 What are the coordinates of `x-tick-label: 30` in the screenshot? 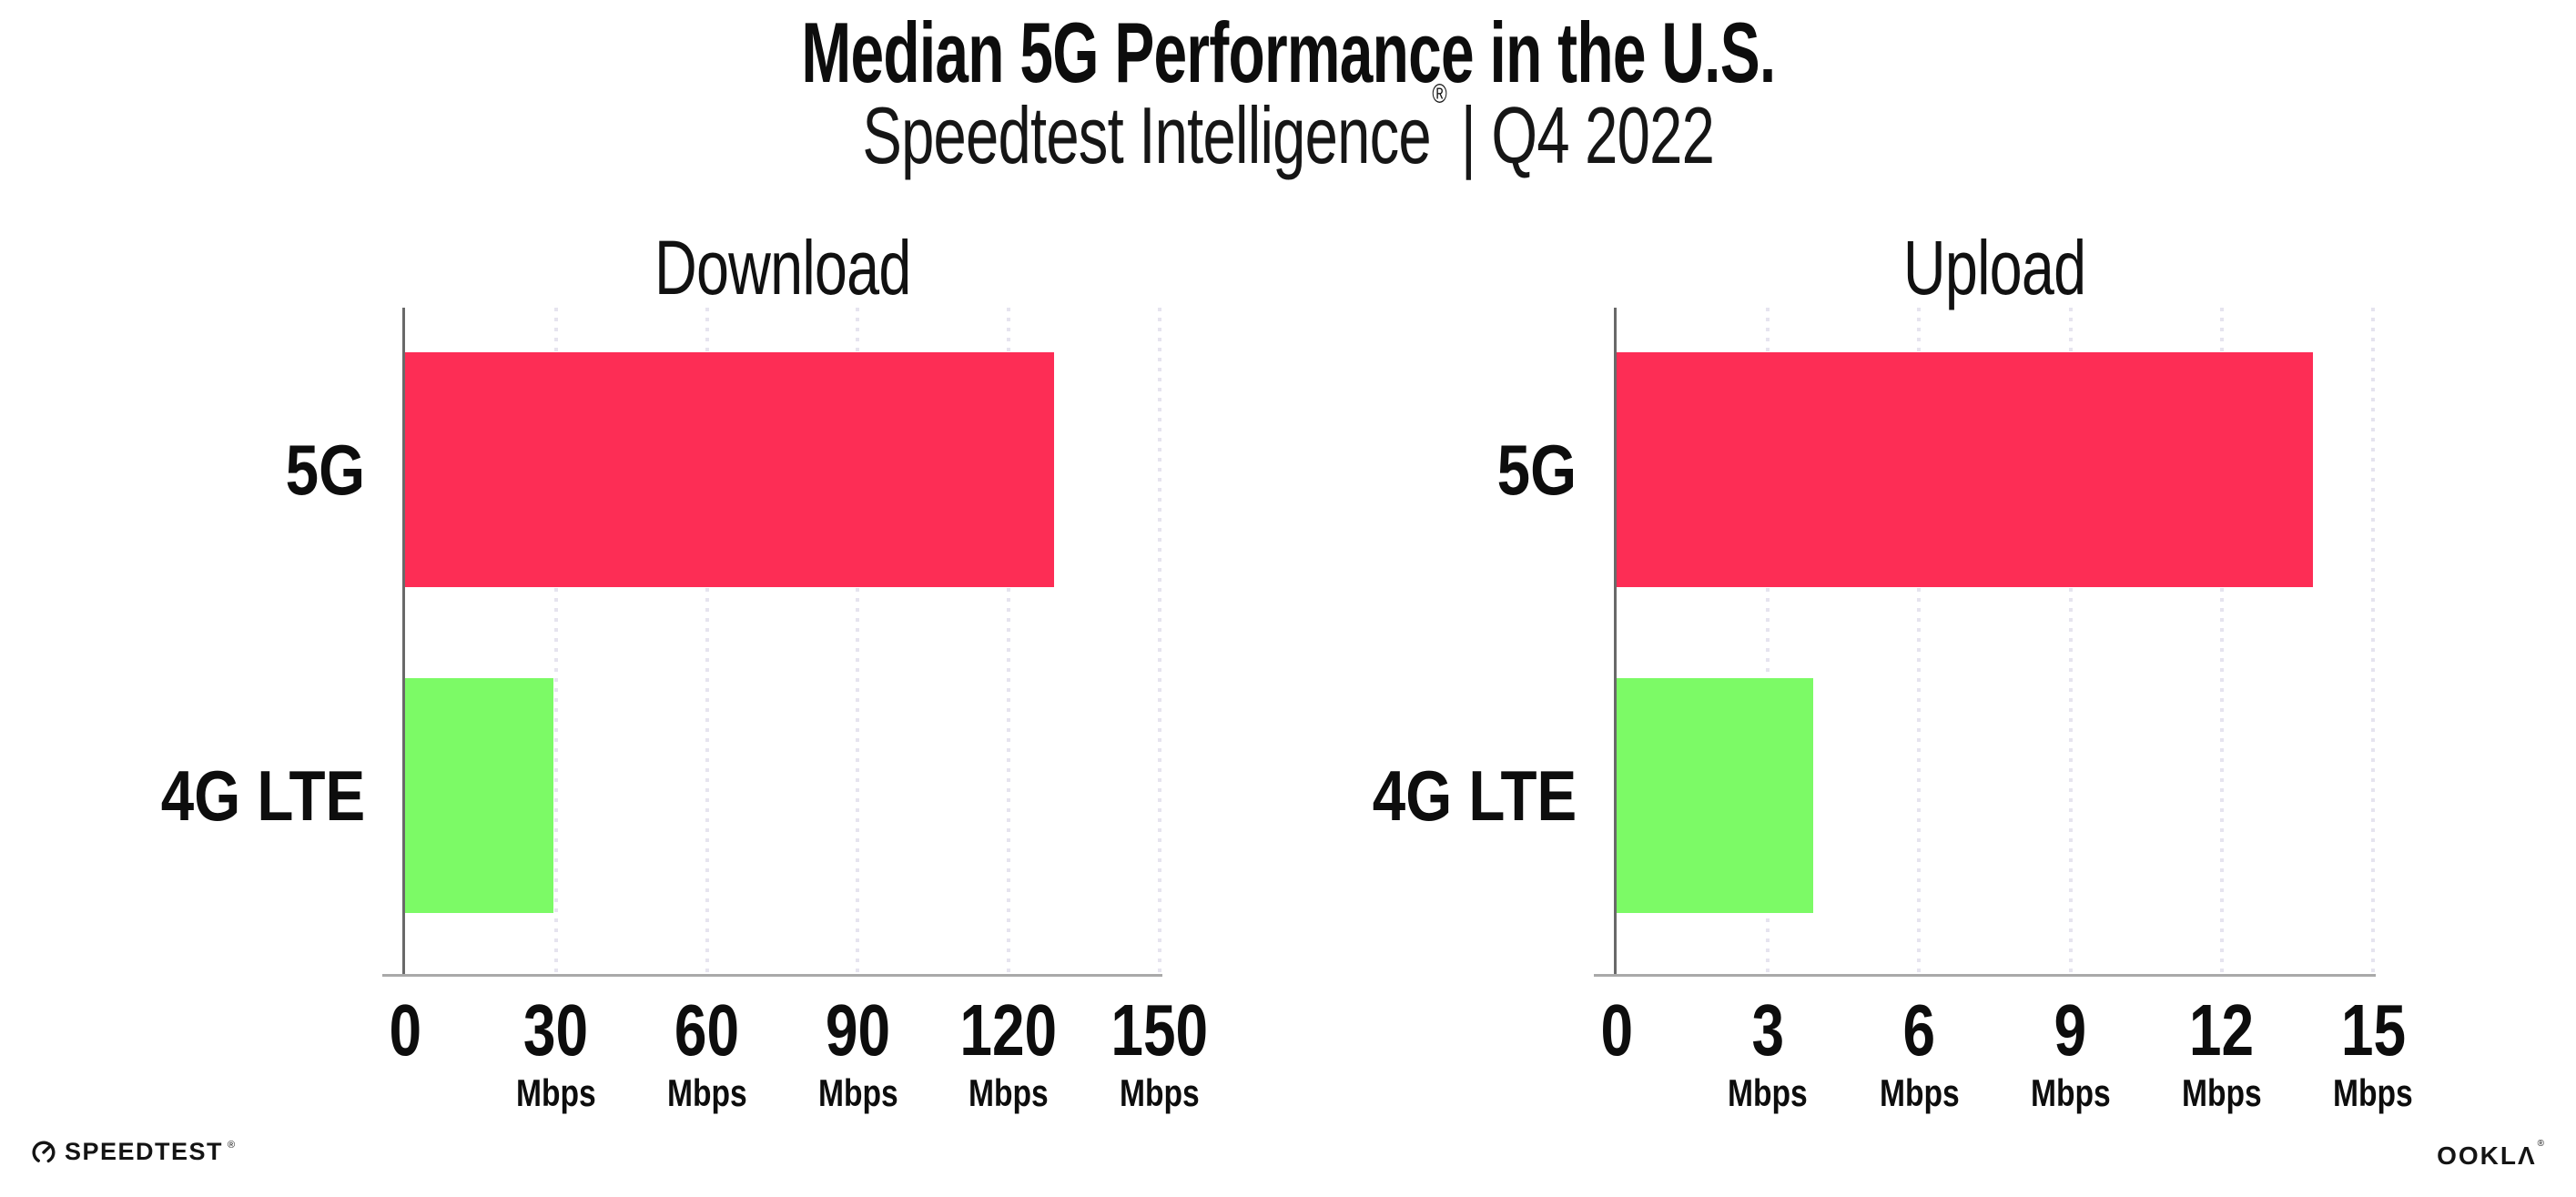 It's located at (556, 1030).